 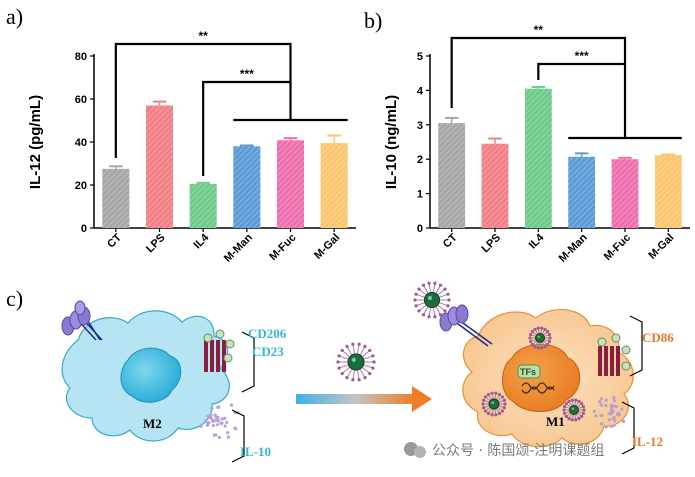 I want to click on panel-label-c: c), so click(x=14, y=298).